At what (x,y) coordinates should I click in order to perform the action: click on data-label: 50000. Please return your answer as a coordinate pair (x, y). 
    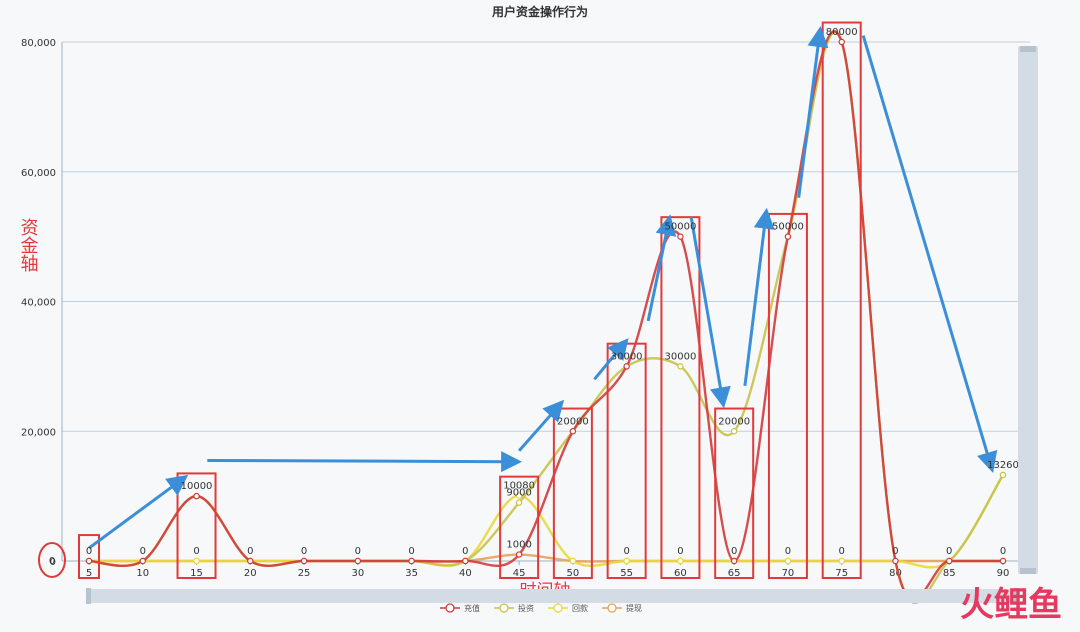
    Looking at the image, I should click on (681, 227).